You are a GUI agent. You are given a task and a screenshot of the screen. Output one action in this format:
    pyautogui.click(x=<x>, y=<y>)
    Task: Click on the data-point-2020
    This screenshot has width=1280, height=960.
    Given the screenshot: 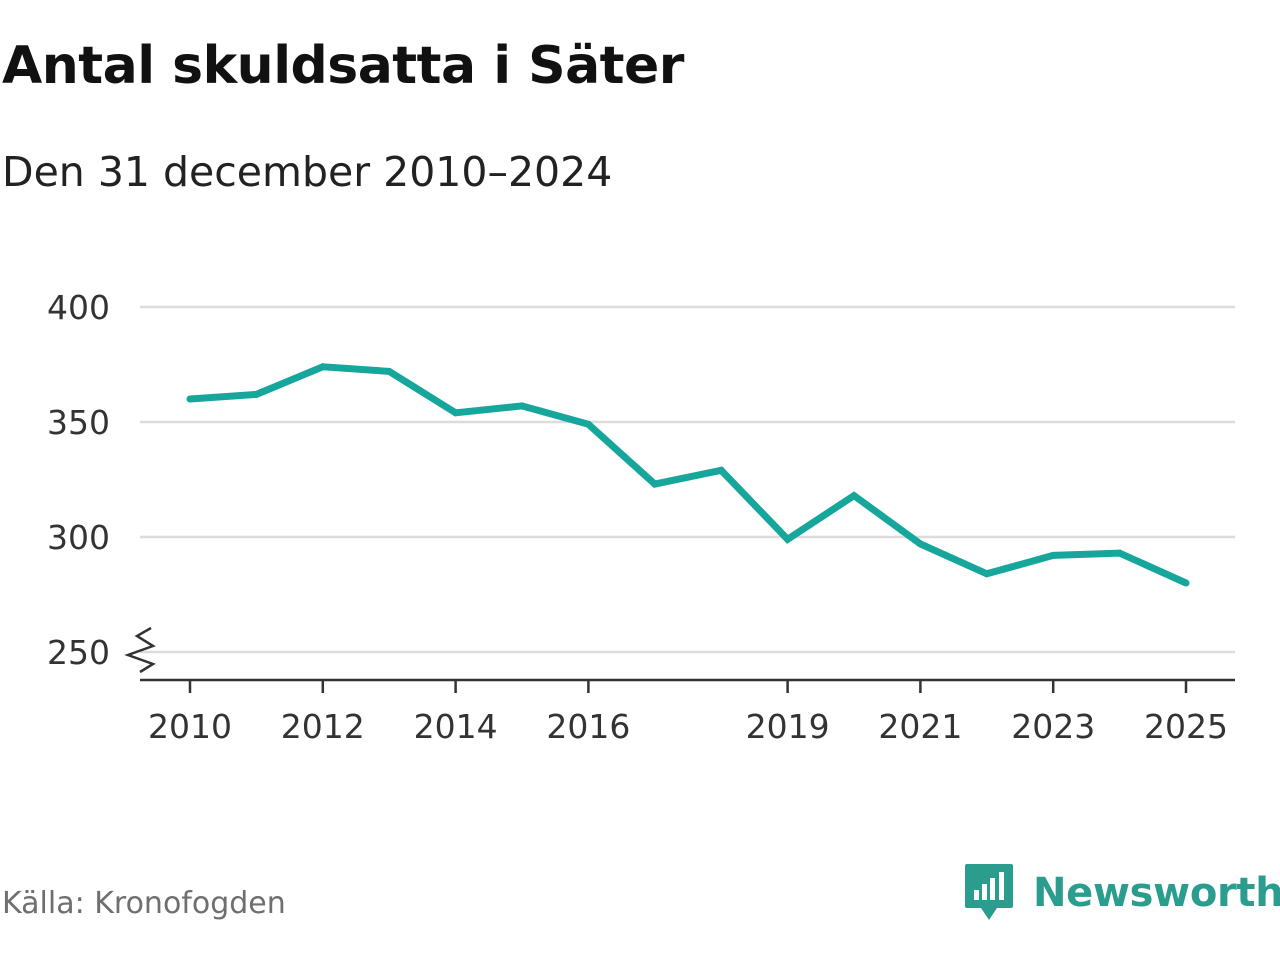 What is the action you would take?
    pyautogui.click(x=854, y=496)
    